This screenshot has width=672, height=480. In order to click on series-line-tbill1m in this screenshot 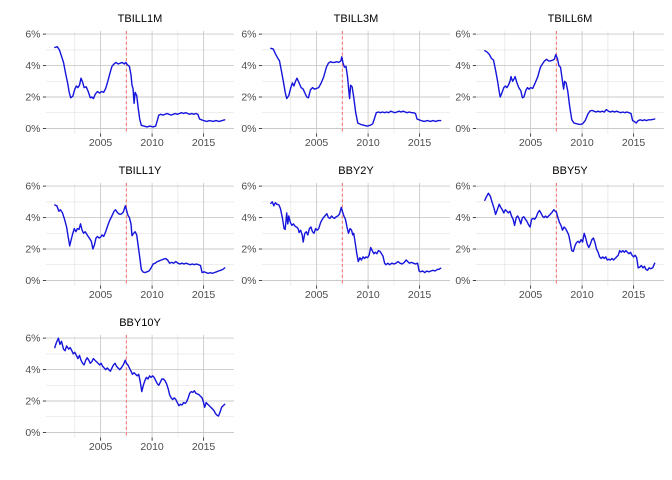, I will do `click(140, 87)`.